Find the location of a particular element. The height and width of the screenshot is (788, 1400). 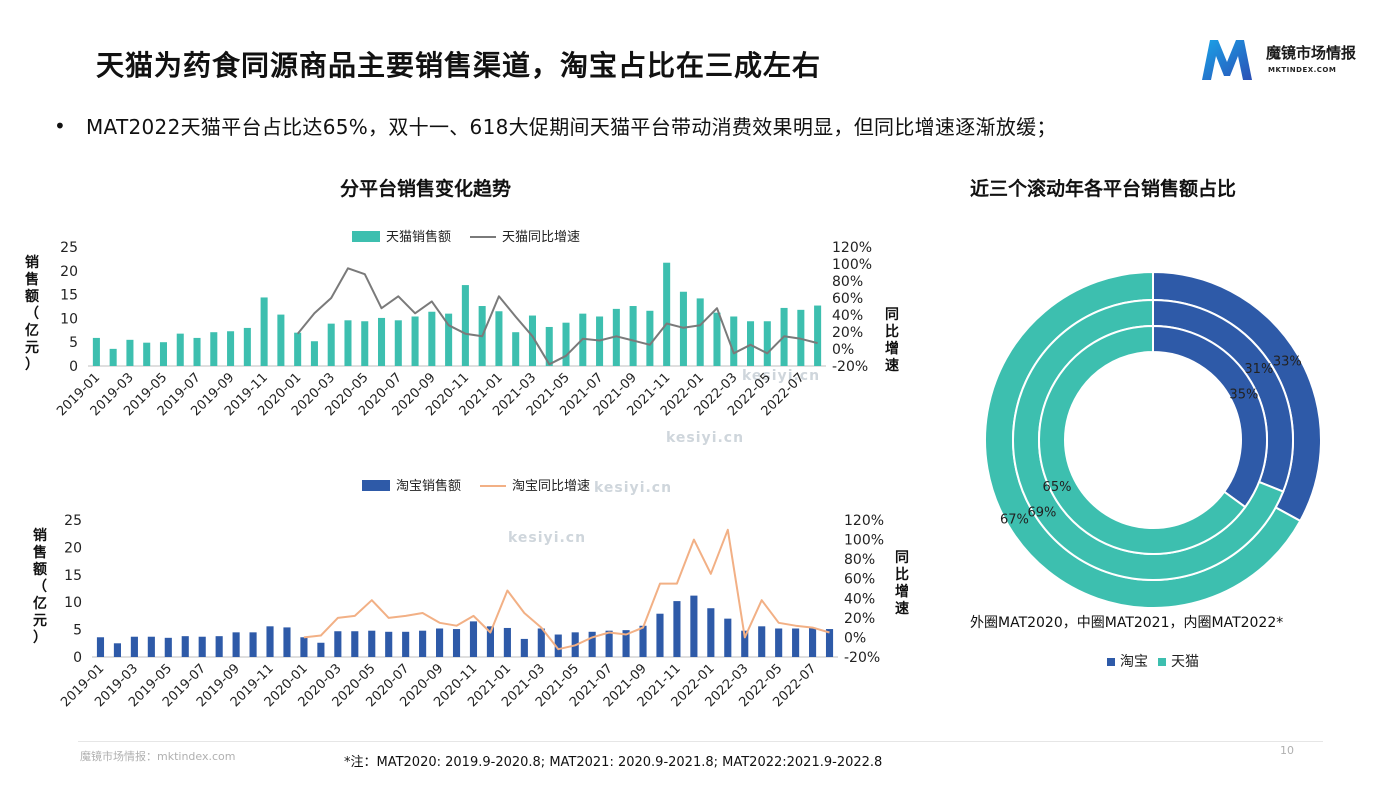

y2-tick-label: 100% is located at coordinates (852, 265).